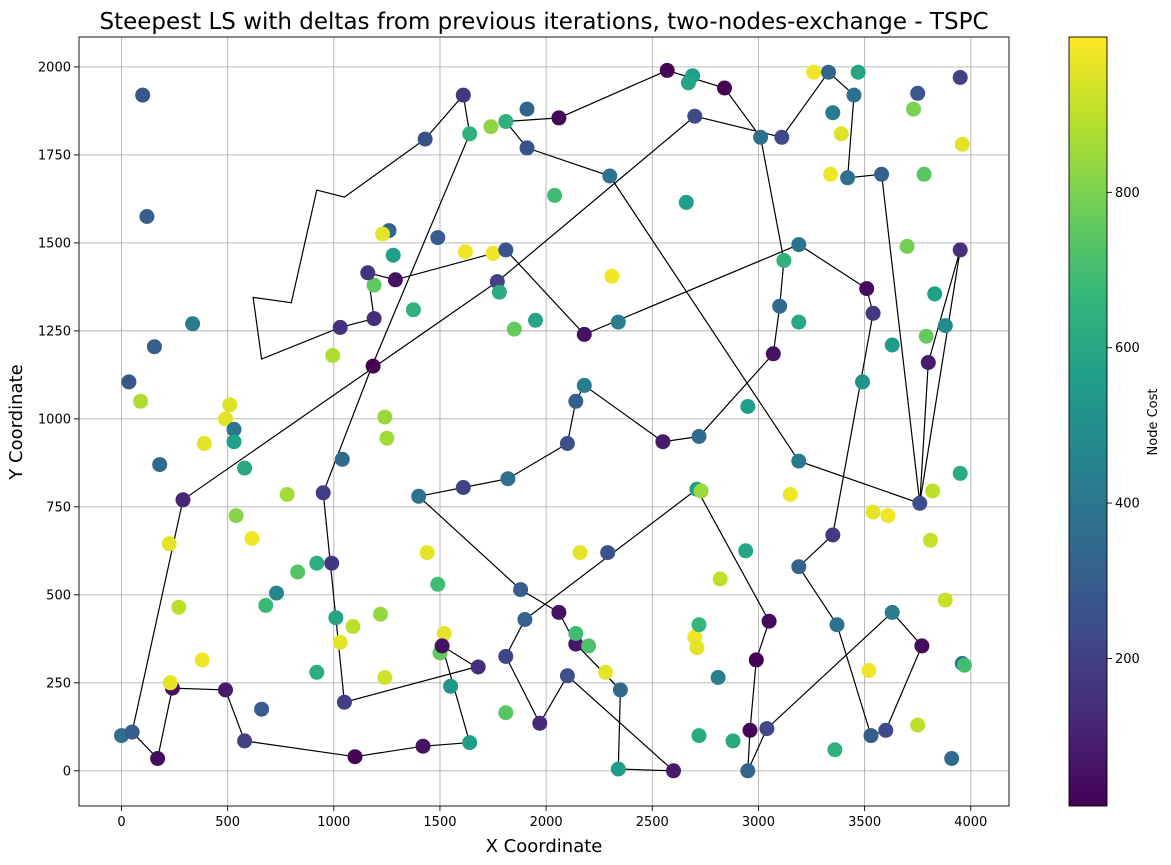 The height and width of the screenshot is (865, 1171). Describe the element at coordinates (54, 155) in the screenshot. I see `y-tick-label: 1750` at that location.